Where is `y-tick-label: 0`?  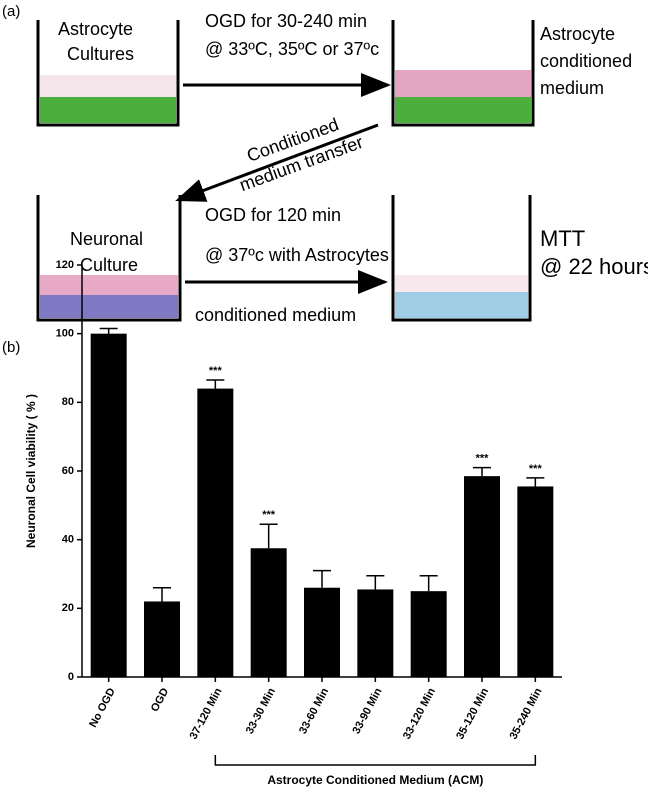 y-tick-label: 0 is located at coordinates (71, 677).